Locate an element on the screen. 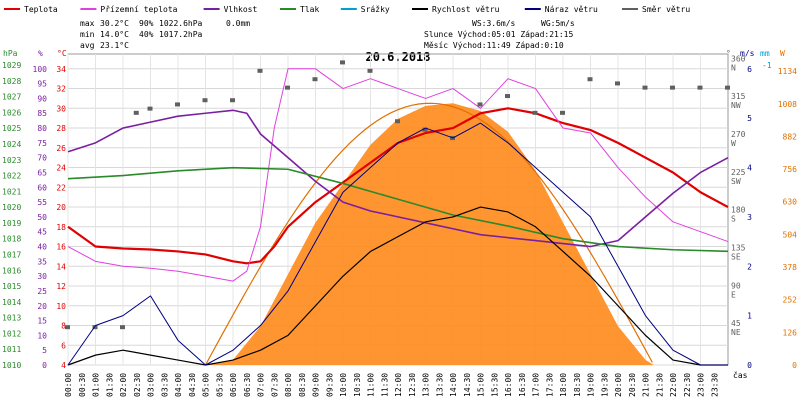  tick-time: 06:30 is located at coordinates (247, 385).